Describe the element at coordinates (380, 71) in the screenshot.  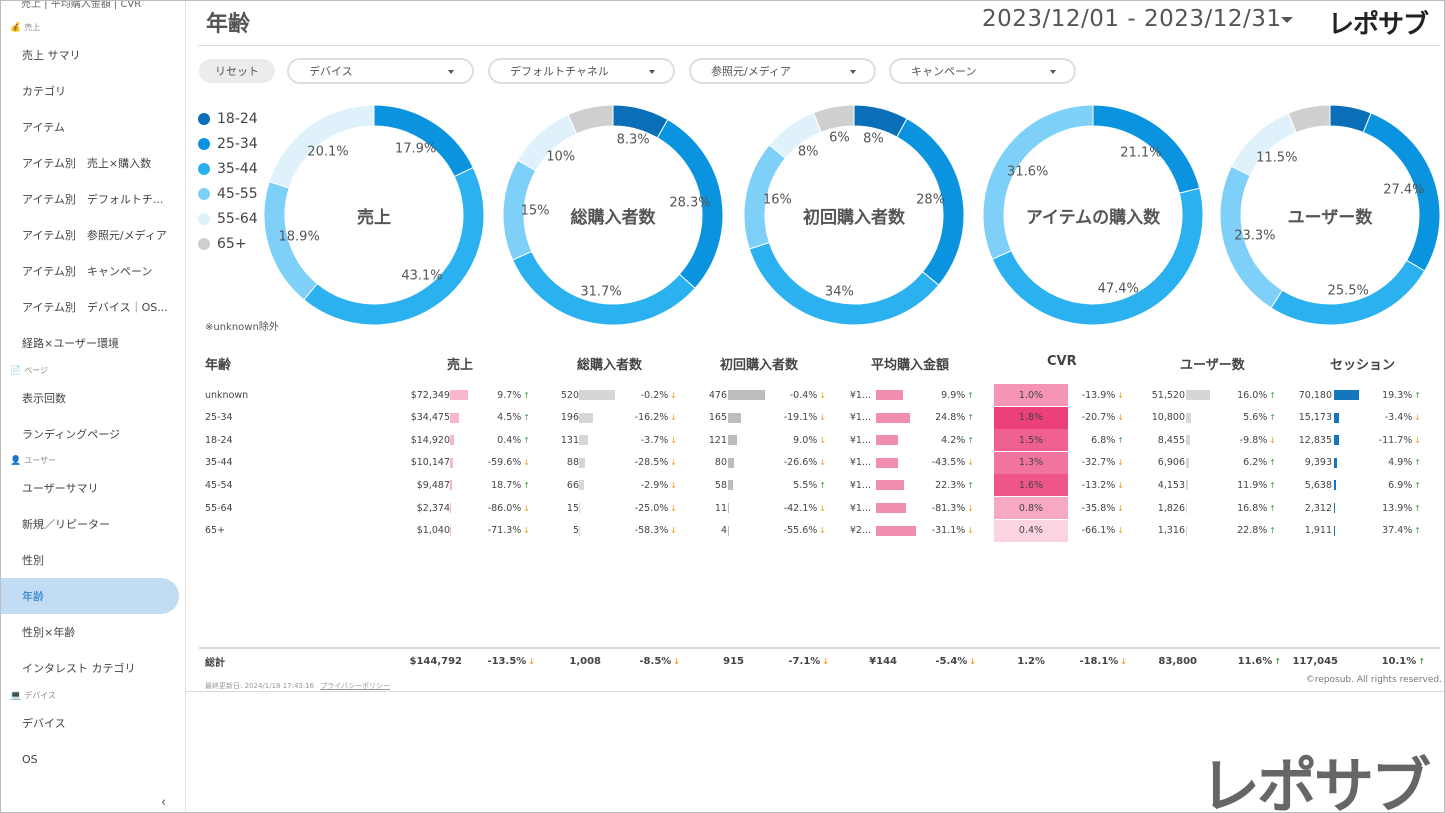
I see `filter-dropdown: デバイス` at that location.